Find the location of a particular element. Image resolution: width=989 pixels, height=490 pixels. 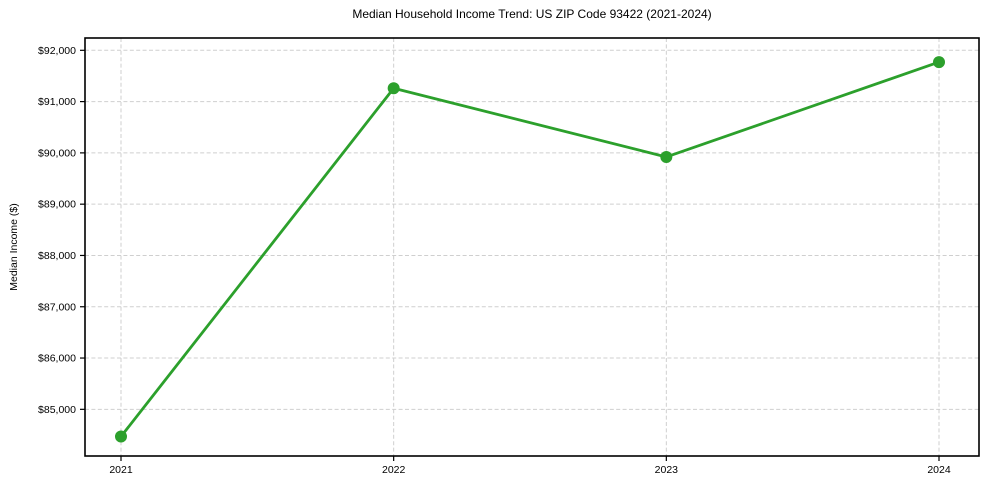

y-tick-label: $87,000 is located at coordinates (57, 307).